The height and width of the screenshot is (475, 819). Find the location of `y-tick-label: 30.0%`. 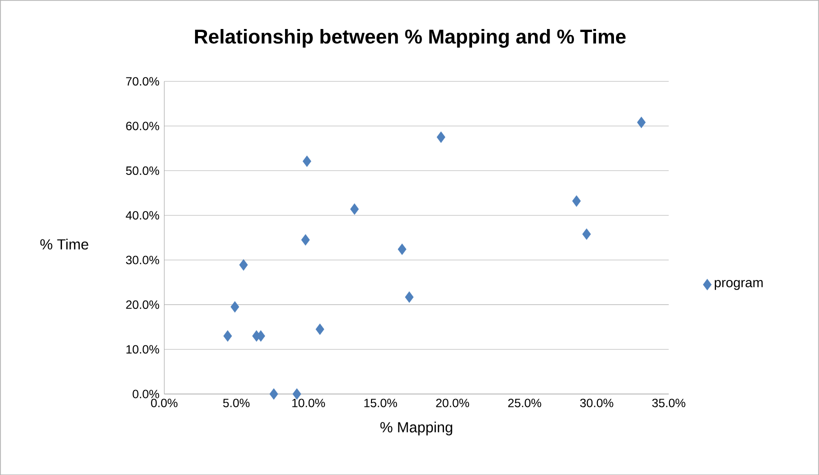

y-tick-label: 30.0% is located at coordinates (143, 260).